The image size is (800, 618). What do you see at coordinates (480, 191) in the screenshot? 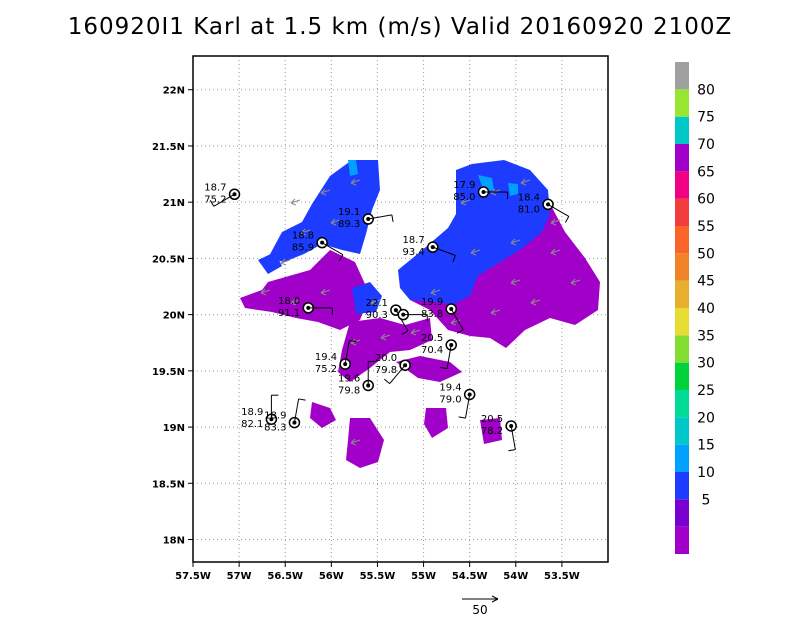
I see `observation-marker: 17.985.0` at bounding box center [480, 191].